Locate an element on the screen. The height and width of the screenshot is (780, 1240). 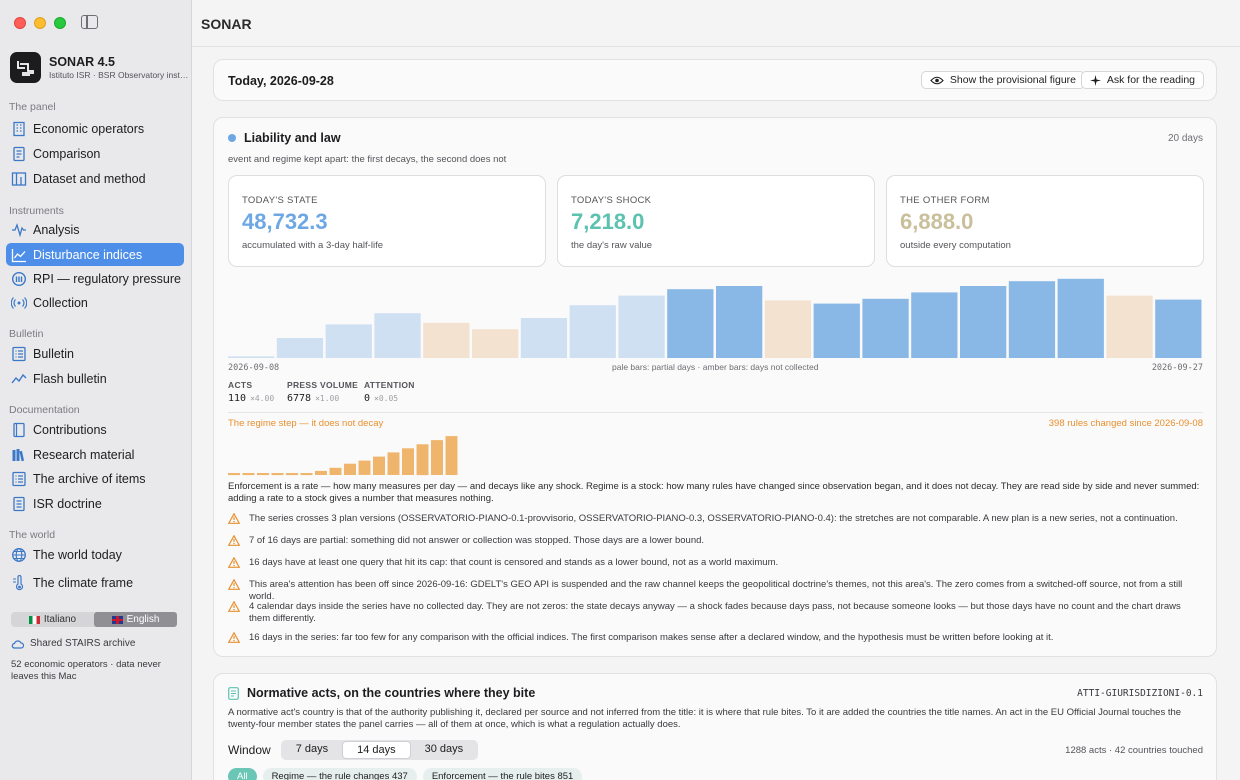
shared-archive-link: Shared STAIRS archive is located at coordinates (73, 643).